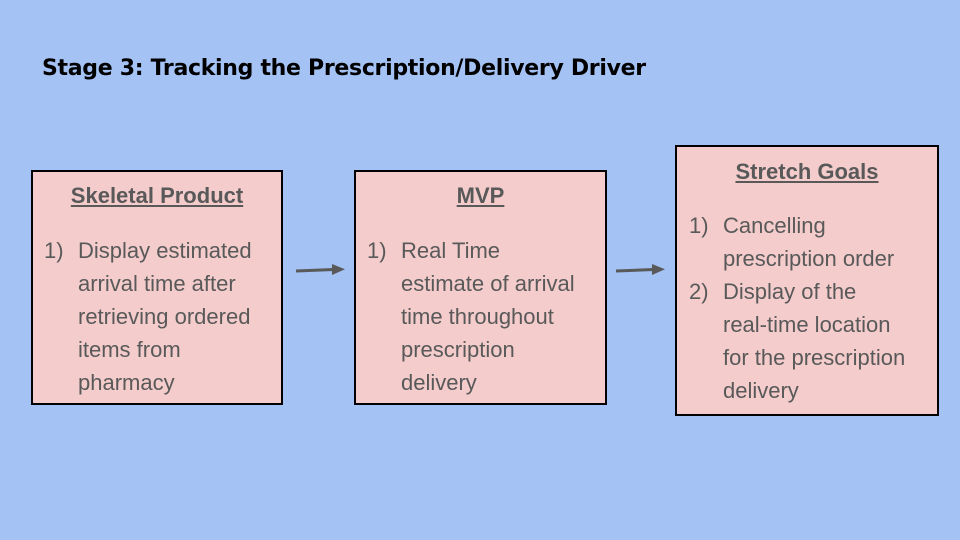 The height and width of the screenshot is (540, 960). I want to click on list-item-line: arrival time after, so click(157, 283).